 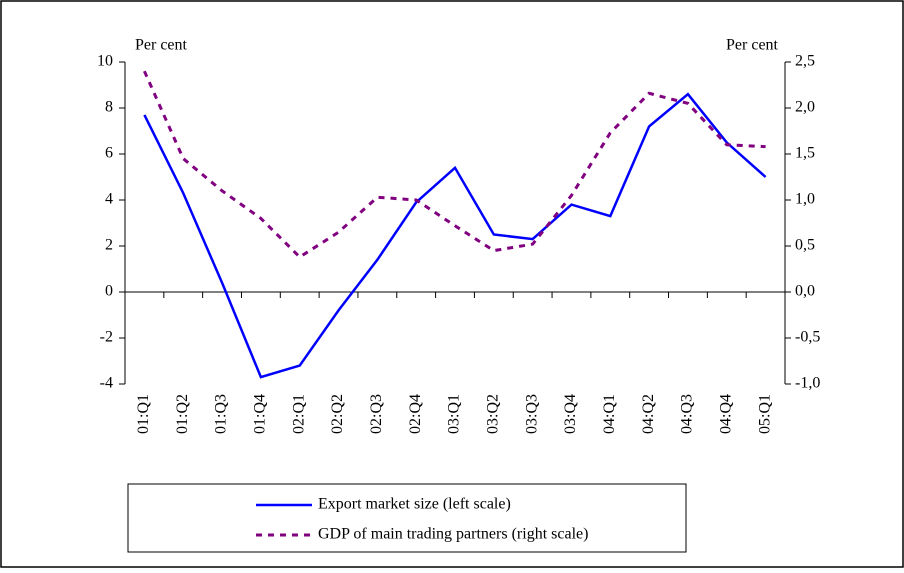 I want to click on legend-label: Export market size (left scale), so click(x=414, y=504).